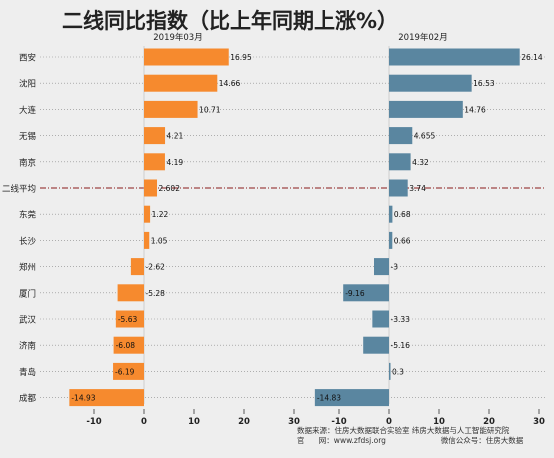 This screenshot has height=458, width=554. I want to click on value-label-right: 4.32, so click(420, 162).